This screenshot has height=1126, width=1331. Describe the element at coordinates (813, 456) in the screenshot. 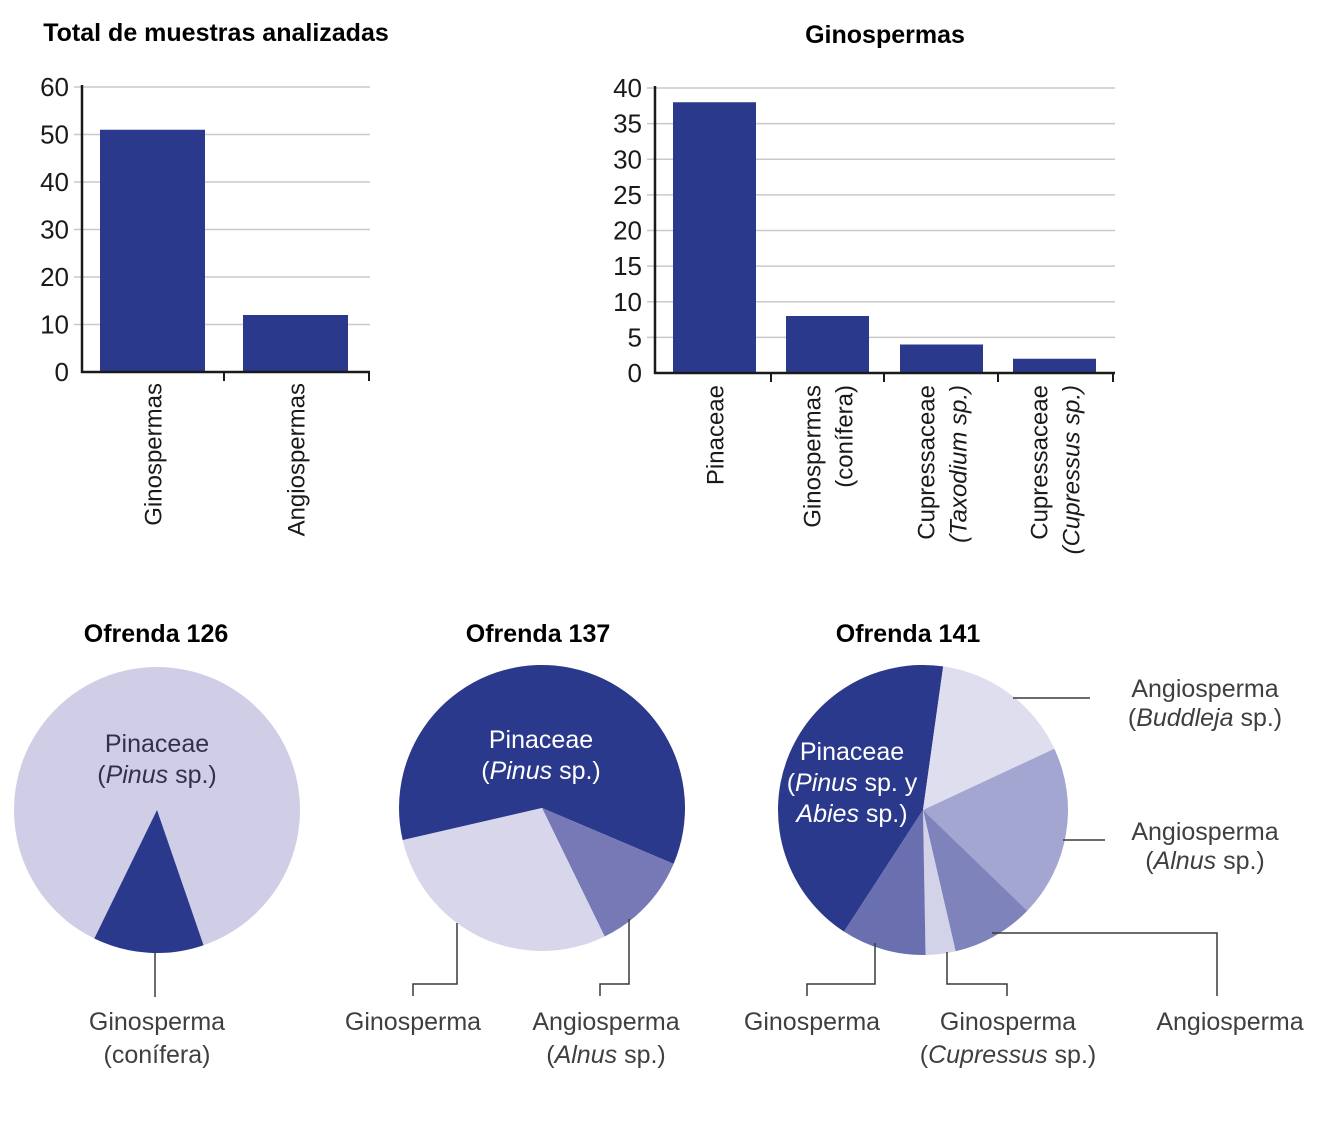

I see `xcat-label-ginospermas-con-fera-line1: Ginospermas` at that location.